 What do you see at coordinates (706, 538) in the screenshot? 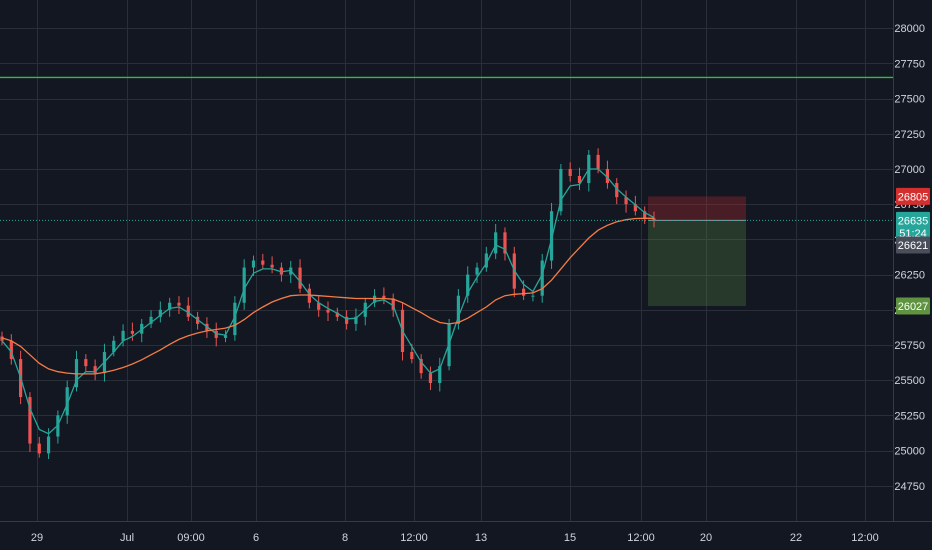
I see `x-tick-label: 20` at bounding box center [706, 538].